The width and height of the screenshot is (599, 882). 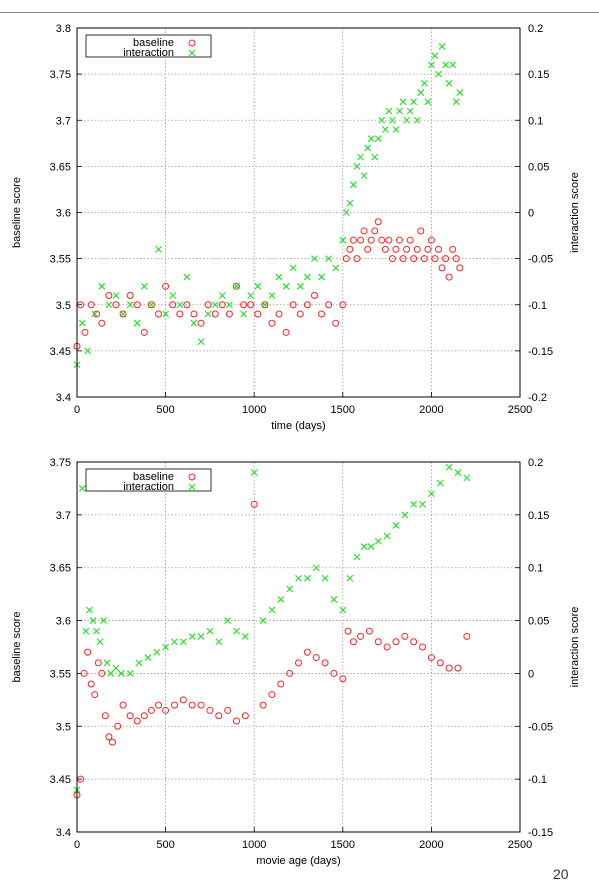 I want to click on legend-label-interaction: interaction, so click(x=148, y=487).